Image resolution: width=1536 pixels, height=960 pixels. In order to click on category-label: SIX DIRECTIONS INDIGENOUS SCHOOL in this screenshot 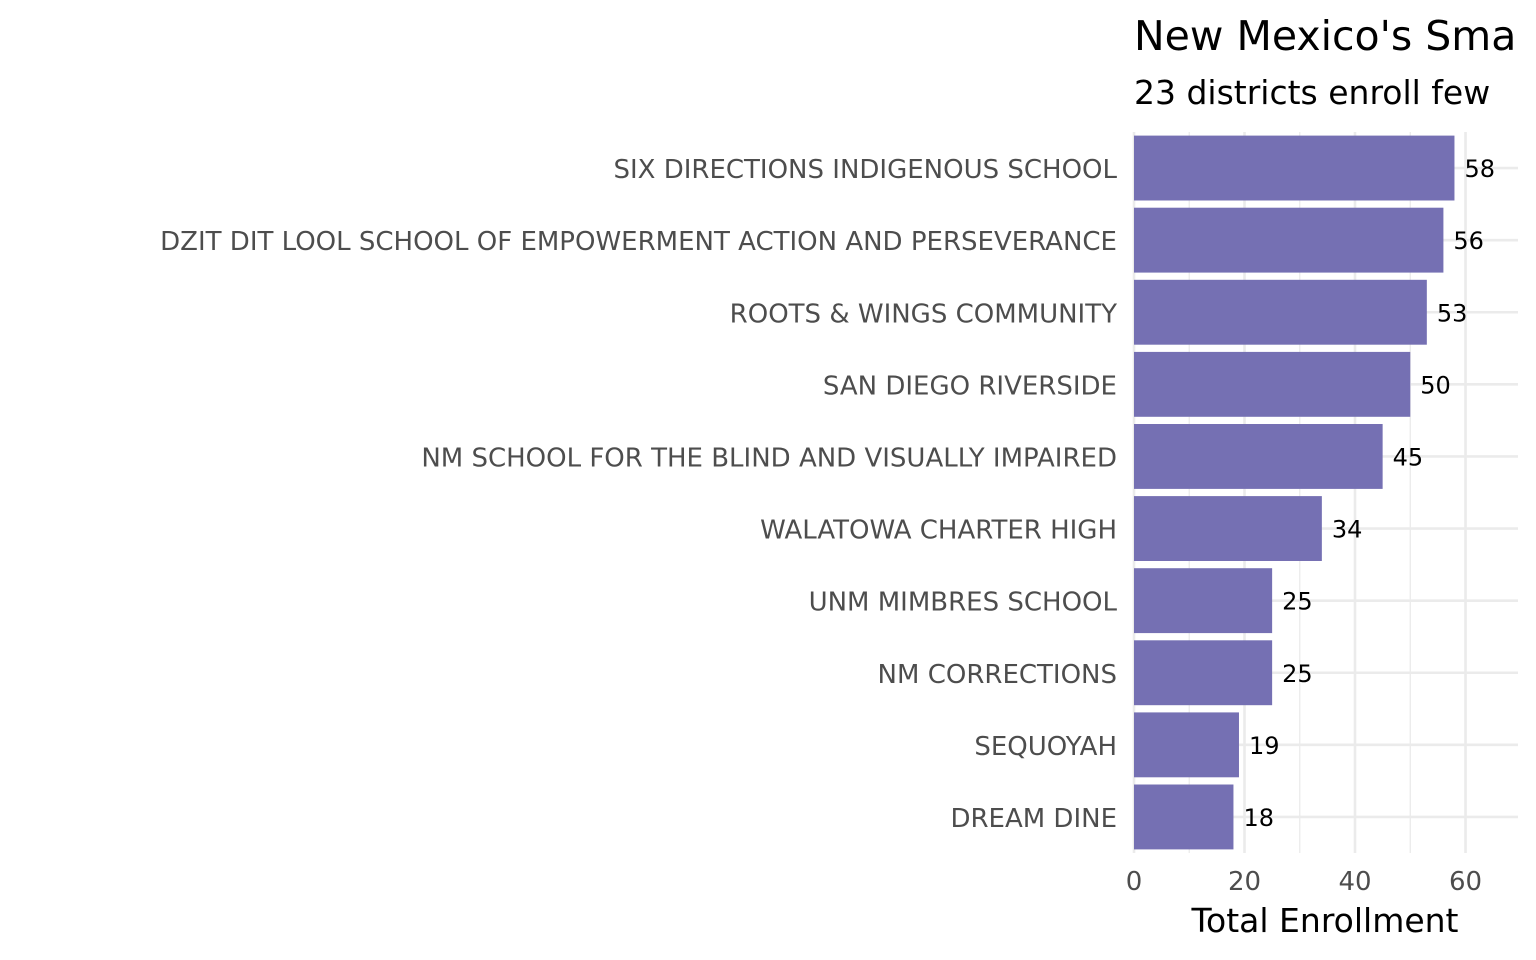, I will do `click(865, 170)`.